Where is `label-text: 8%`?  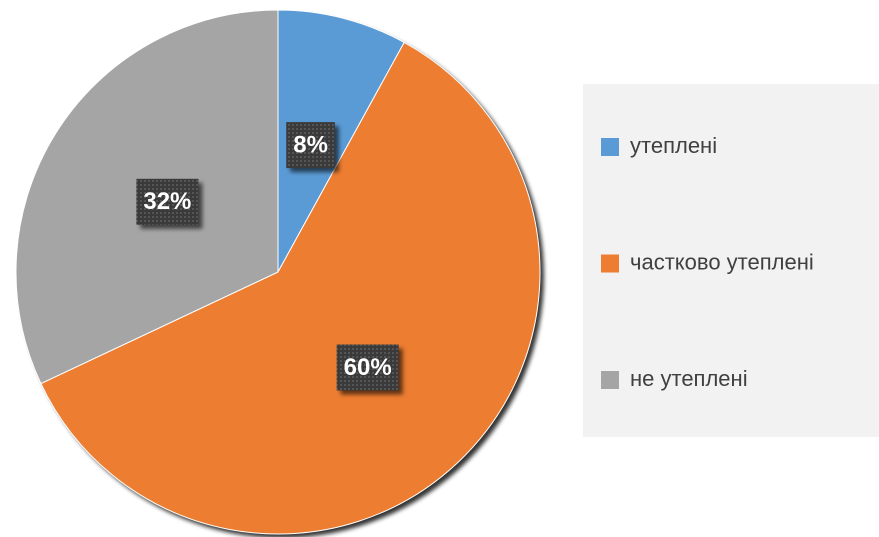 label-text: 8% is located at coordinates (310, 144).